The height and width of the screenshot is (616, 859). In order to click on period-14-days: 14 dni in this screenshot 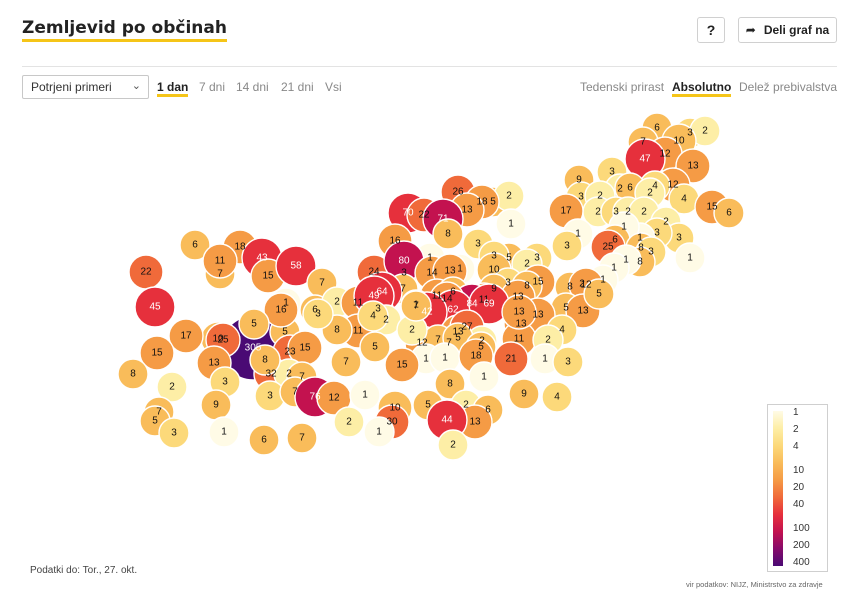, I will do `click(252, 87)`.